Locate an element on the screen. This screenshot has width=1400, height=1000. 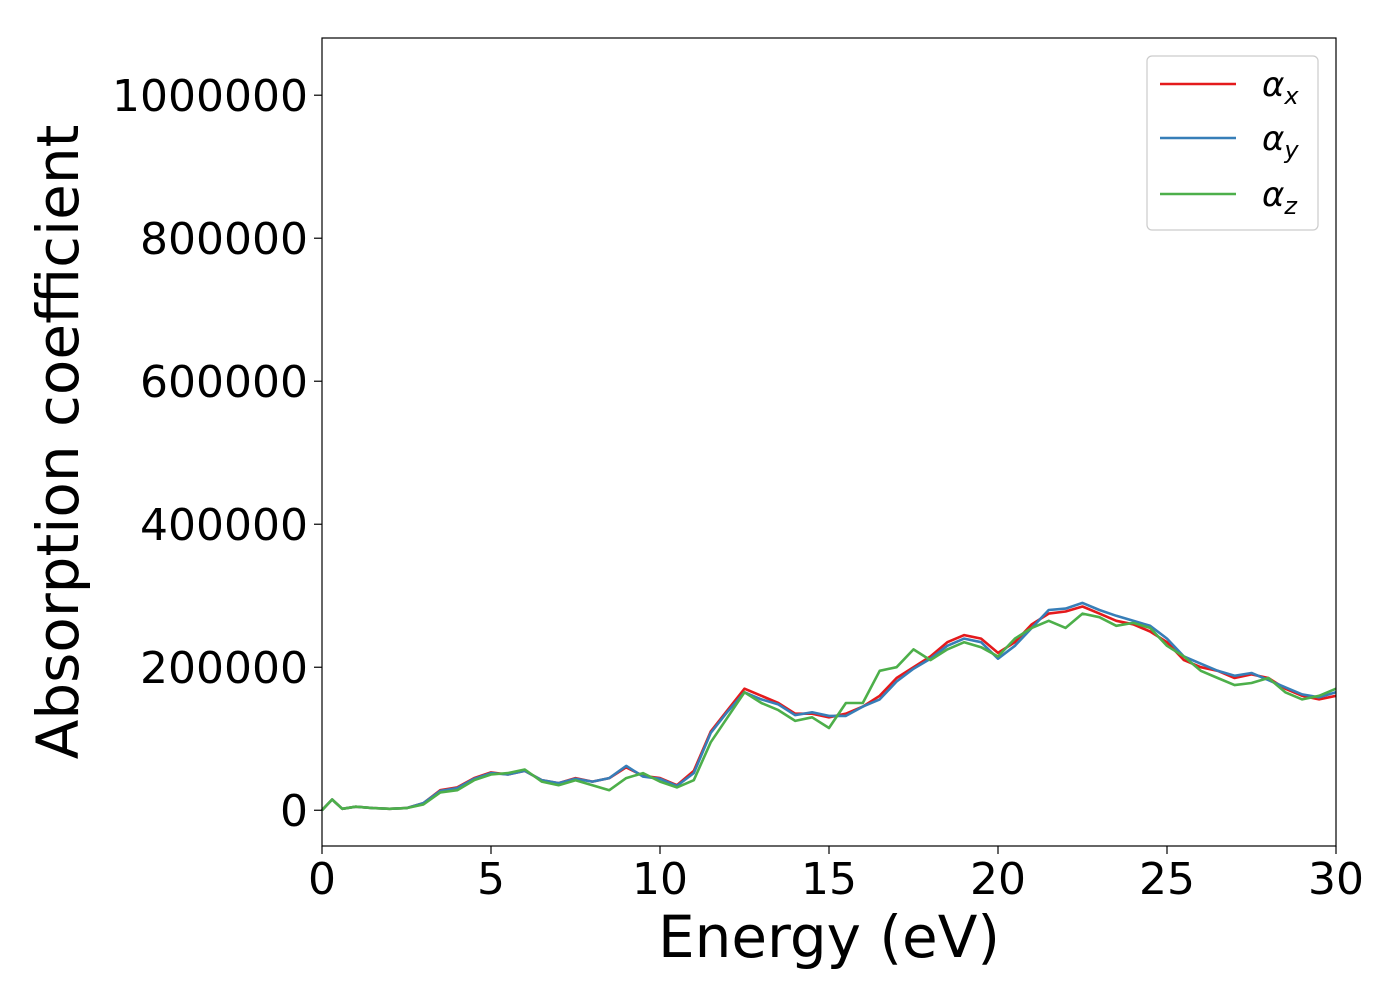
x-axis-ticks: 0 5 10 15 20 25 30 is located at coordinates (836, 875).